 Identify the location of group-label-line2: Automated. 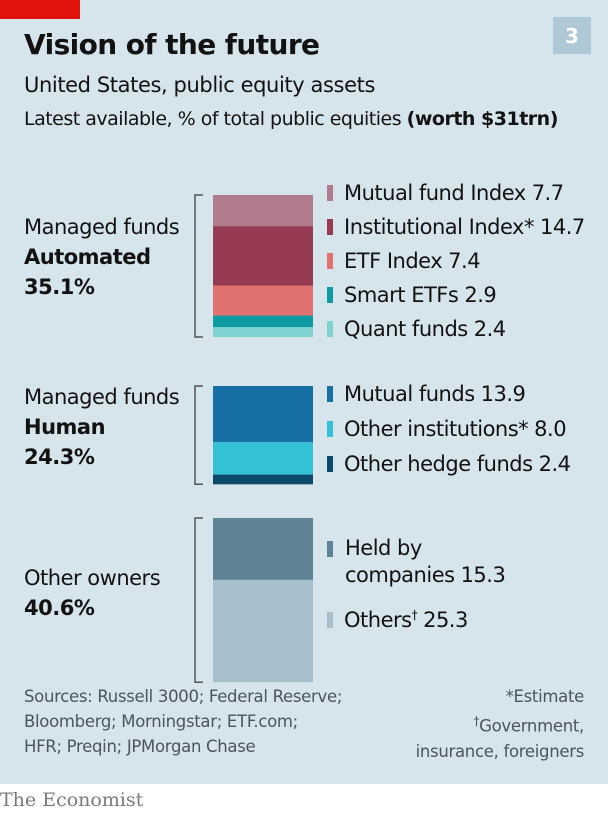
(87, 257).